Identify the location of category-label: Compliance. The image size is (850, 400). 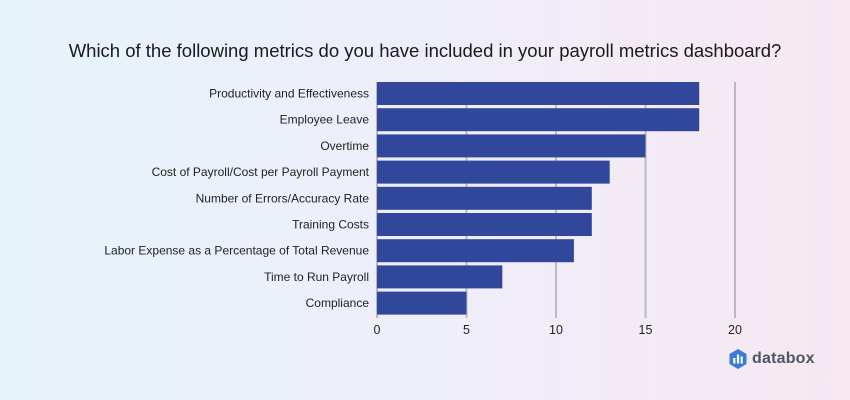
(338, 303).